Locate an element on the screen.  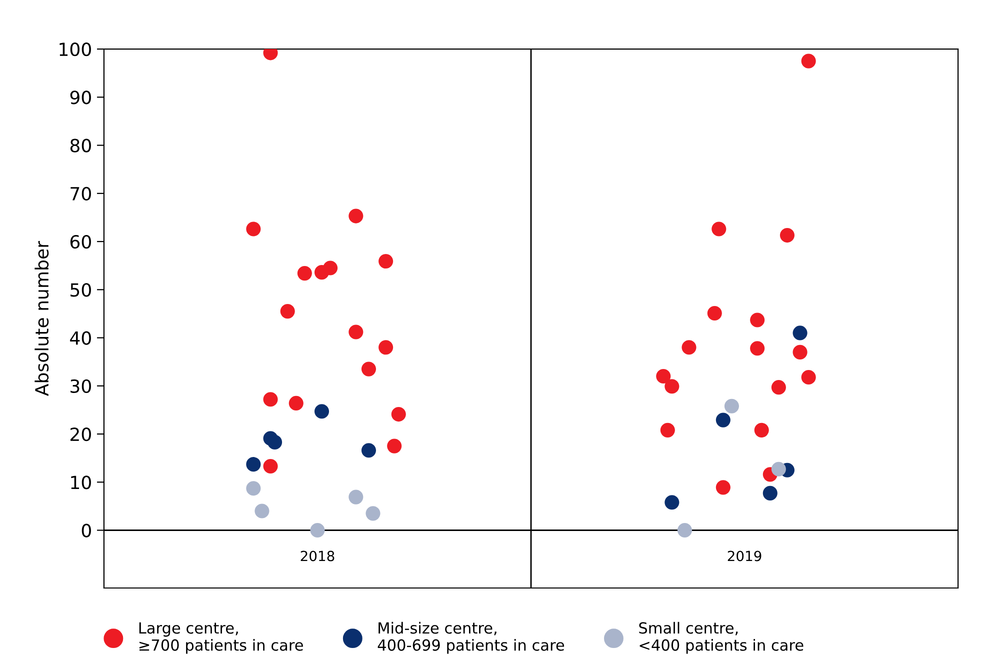
y-tick-label: 90 is located at coordinates (80, 97).